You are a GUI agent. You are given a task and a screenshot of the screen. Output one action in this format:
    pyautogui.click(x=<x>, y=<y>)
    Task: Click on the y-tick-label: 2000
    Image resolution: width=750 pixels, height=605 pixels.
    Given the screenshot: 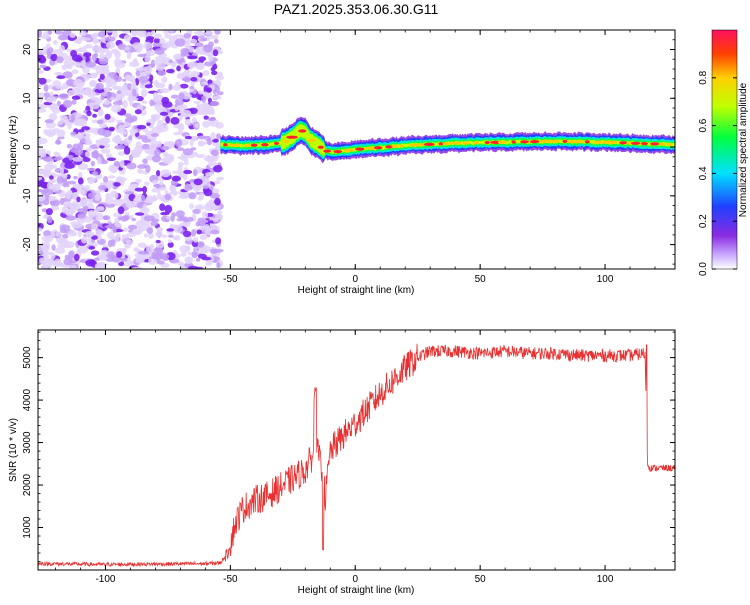 What is the action you would take?
    pyautogui.click(x=27, y=484)
    